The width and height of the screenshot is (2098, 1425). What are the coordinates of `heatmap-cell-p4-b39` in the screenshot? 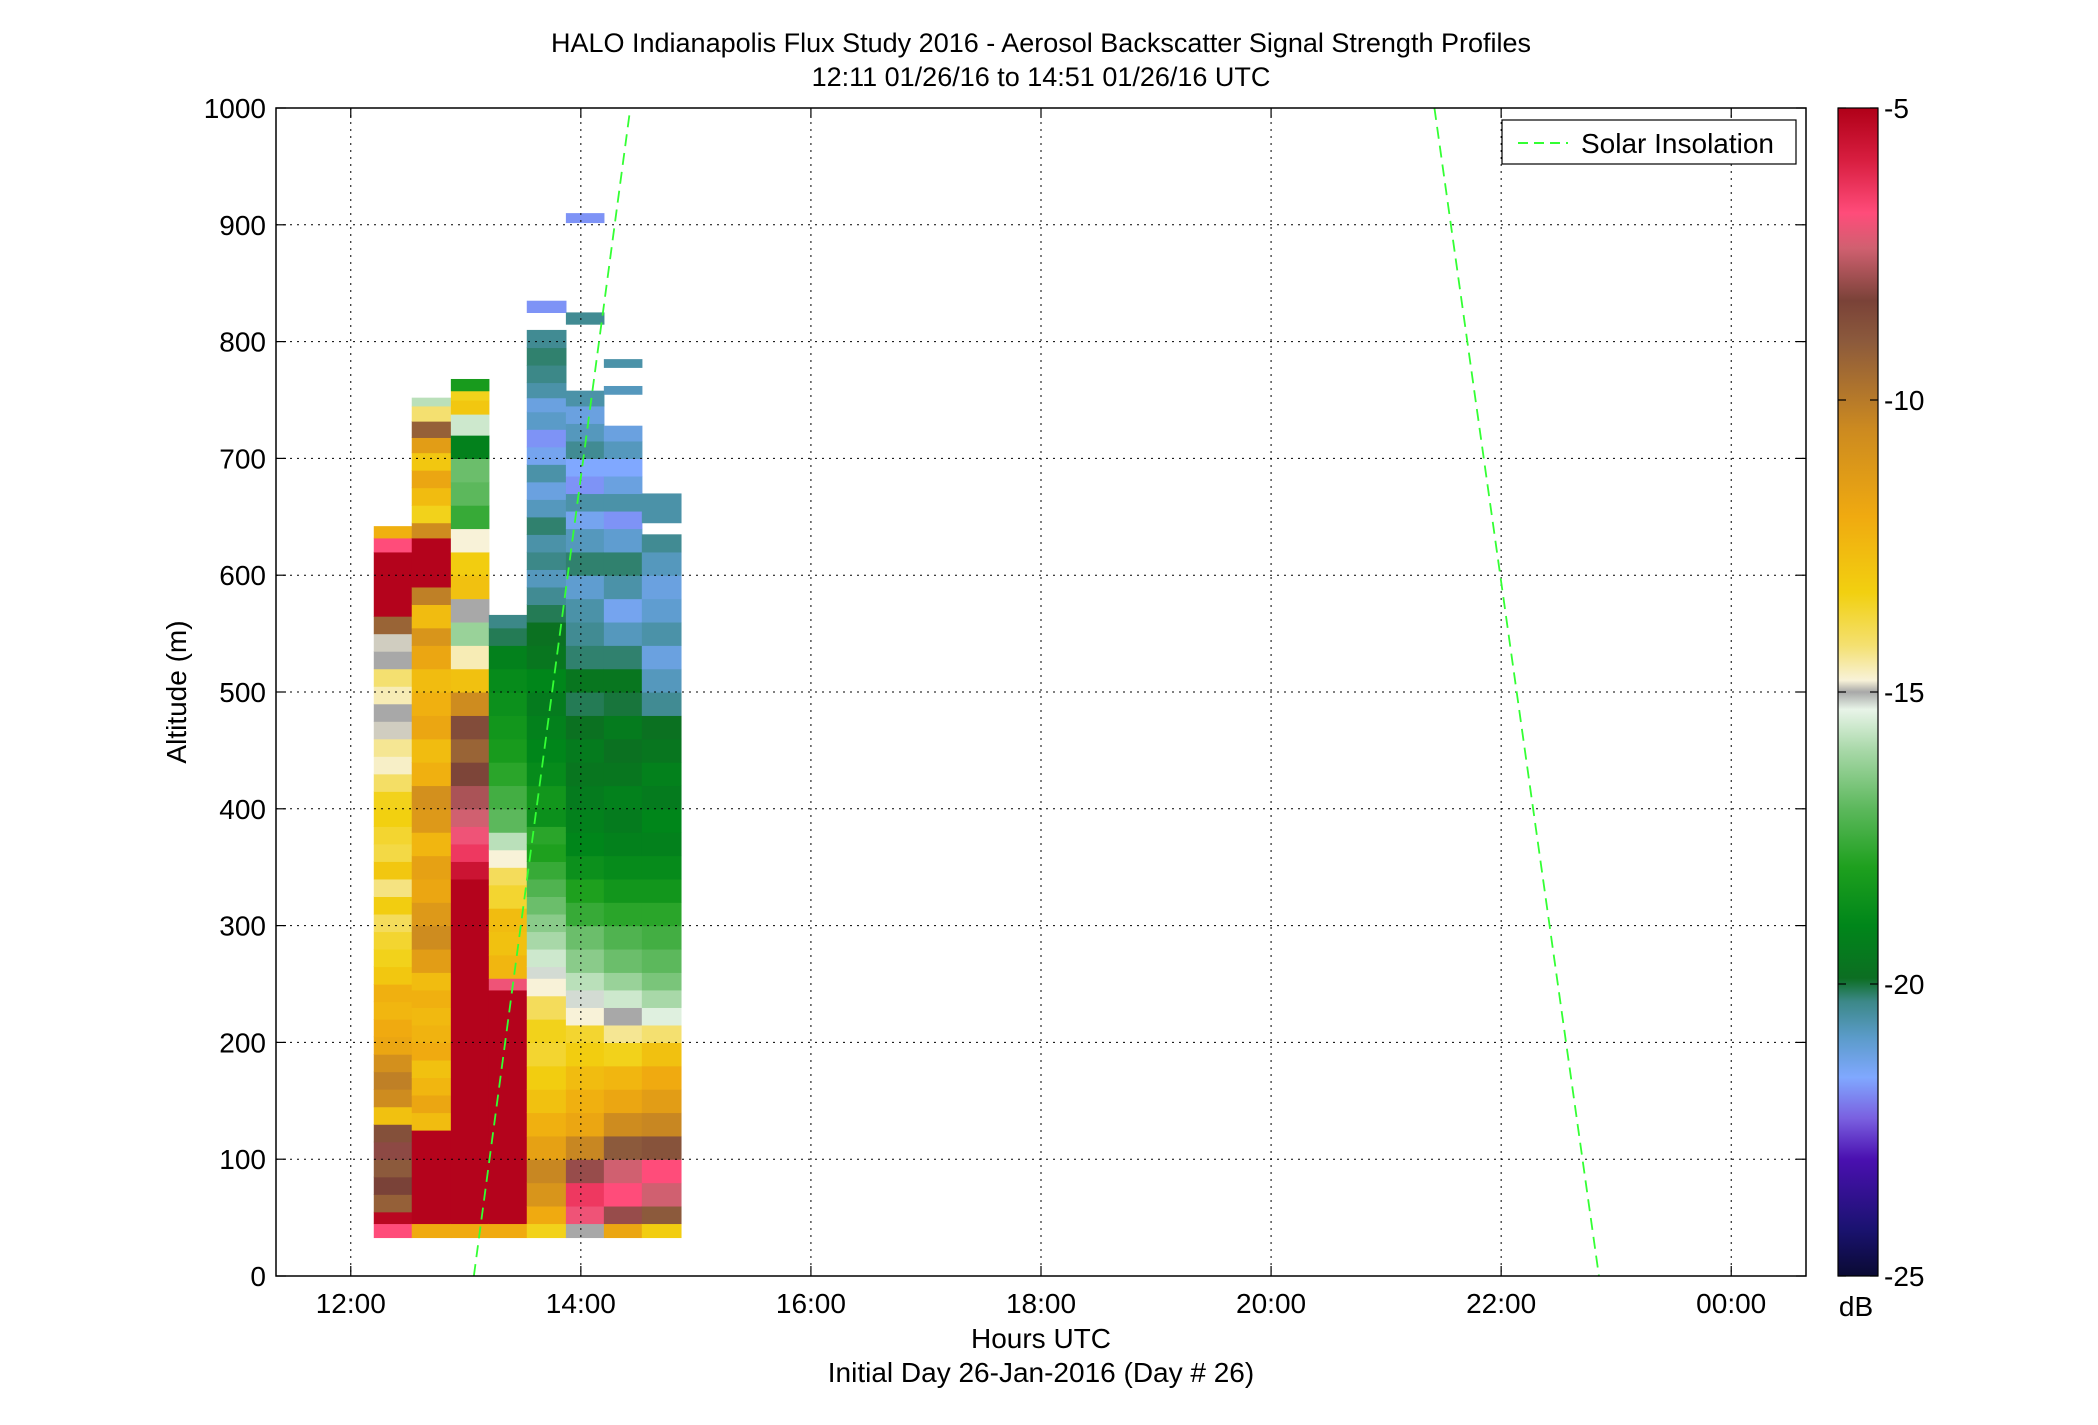 It's located at (546, 455).